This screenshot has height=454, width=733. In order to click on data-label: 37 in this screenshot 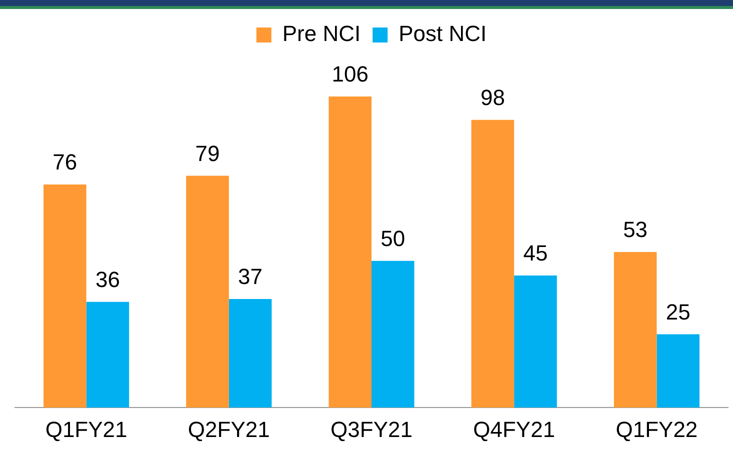, I will do `click(250, 277)`.